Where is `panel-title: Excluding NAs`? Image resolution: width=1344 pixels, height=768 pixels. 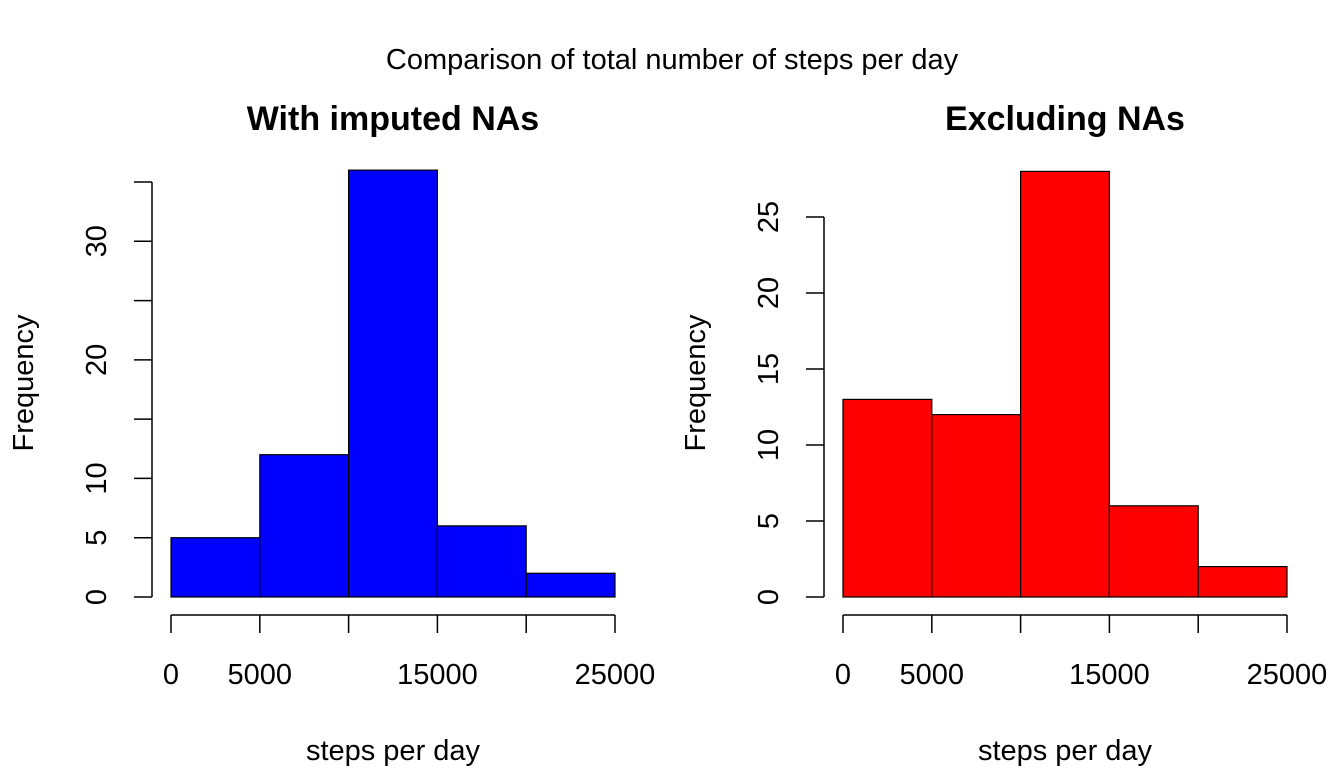
panel-title: Excluding NAs is located at coordinates (1065, 119).